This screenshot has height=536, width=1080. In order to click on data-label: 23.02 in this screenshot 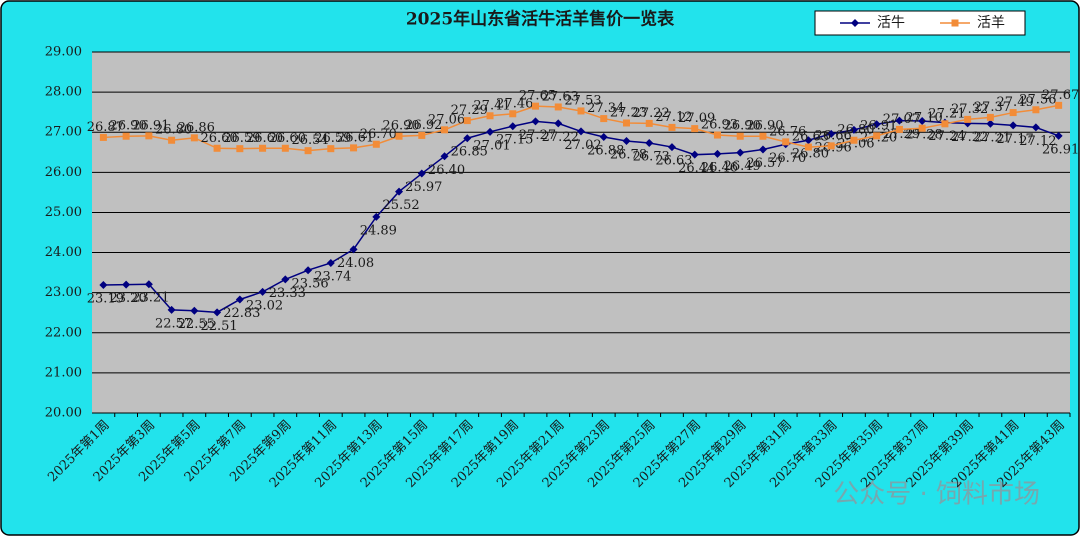, I will do `click(264, 305)`.